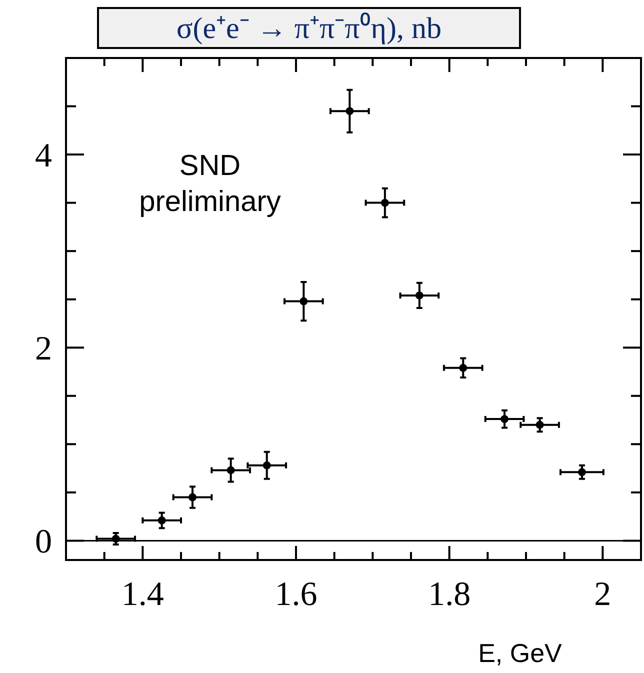 This screenshot has height=673, width=644. Describe the element at coordinates (449, 594) in the screenshot. I see `x-tick-label: 1.8` at that location.